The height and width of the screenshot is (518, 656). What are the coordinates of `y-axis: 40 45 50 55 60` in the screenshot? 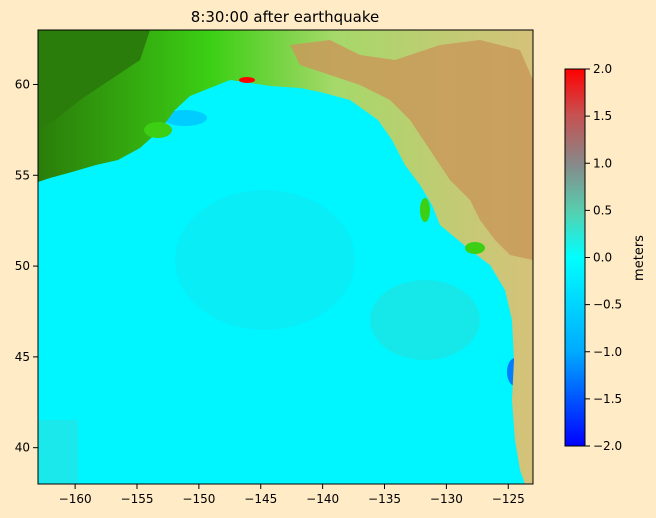 It's located at (26, 266).